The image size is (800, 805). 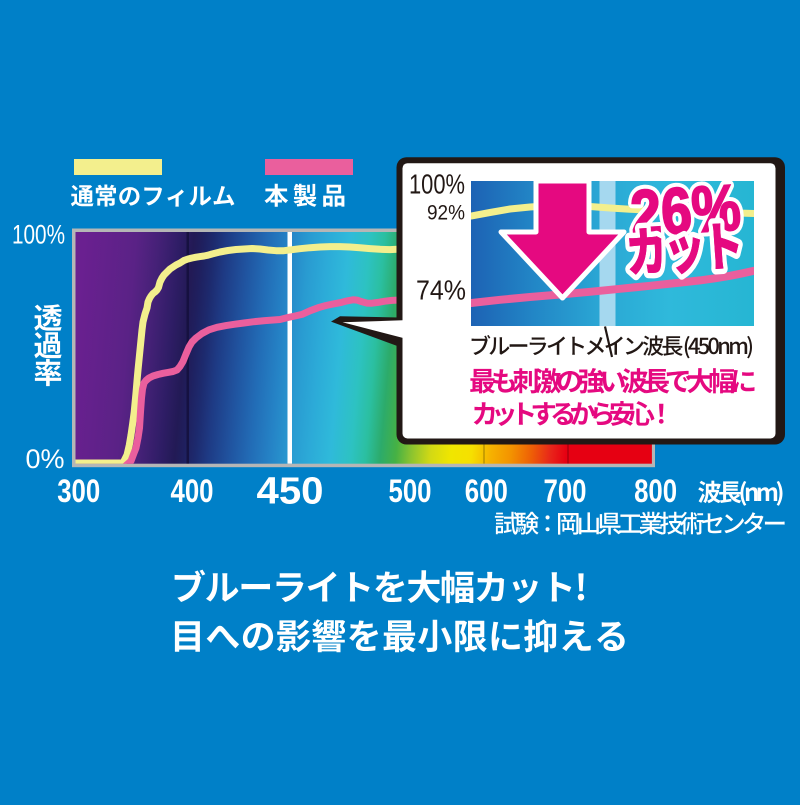 What do you see at coordinates (410, 491) in the screenshot?
I see `svg-text: 500` at bounding box center [410, 491].